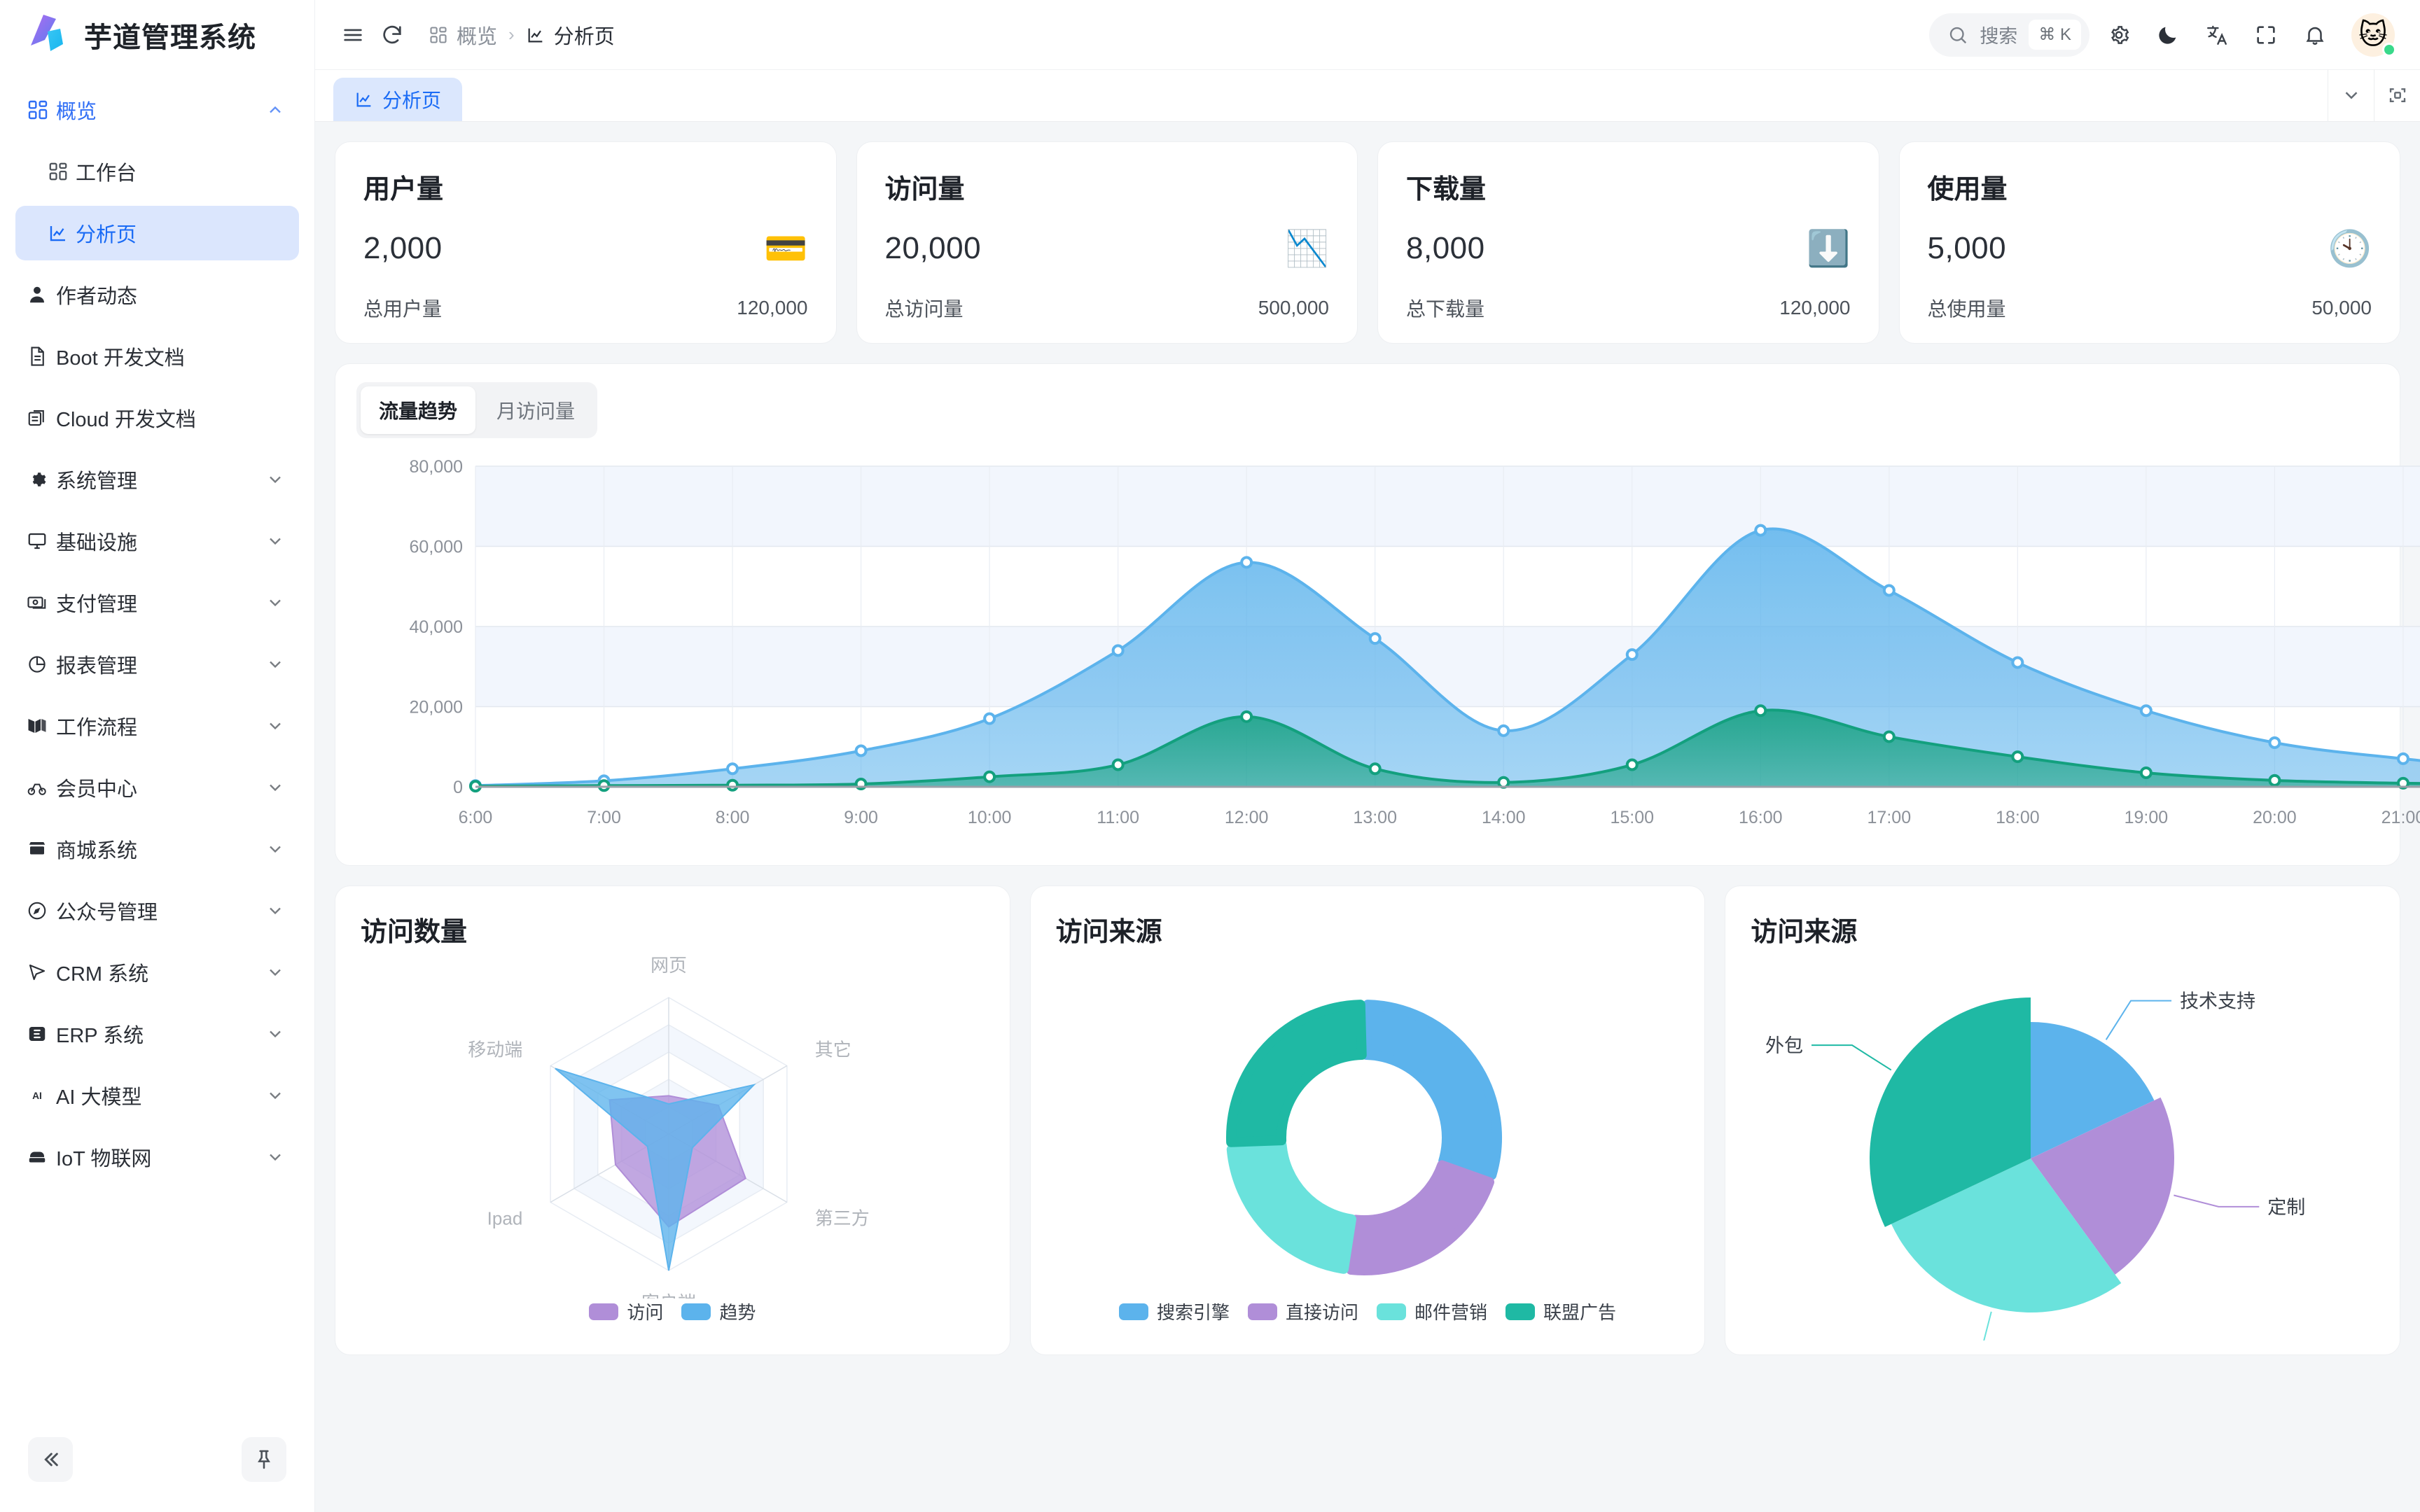 The image size is (2420, 1512). I want to click on svg-text: 第三方, so click(842, 1218).